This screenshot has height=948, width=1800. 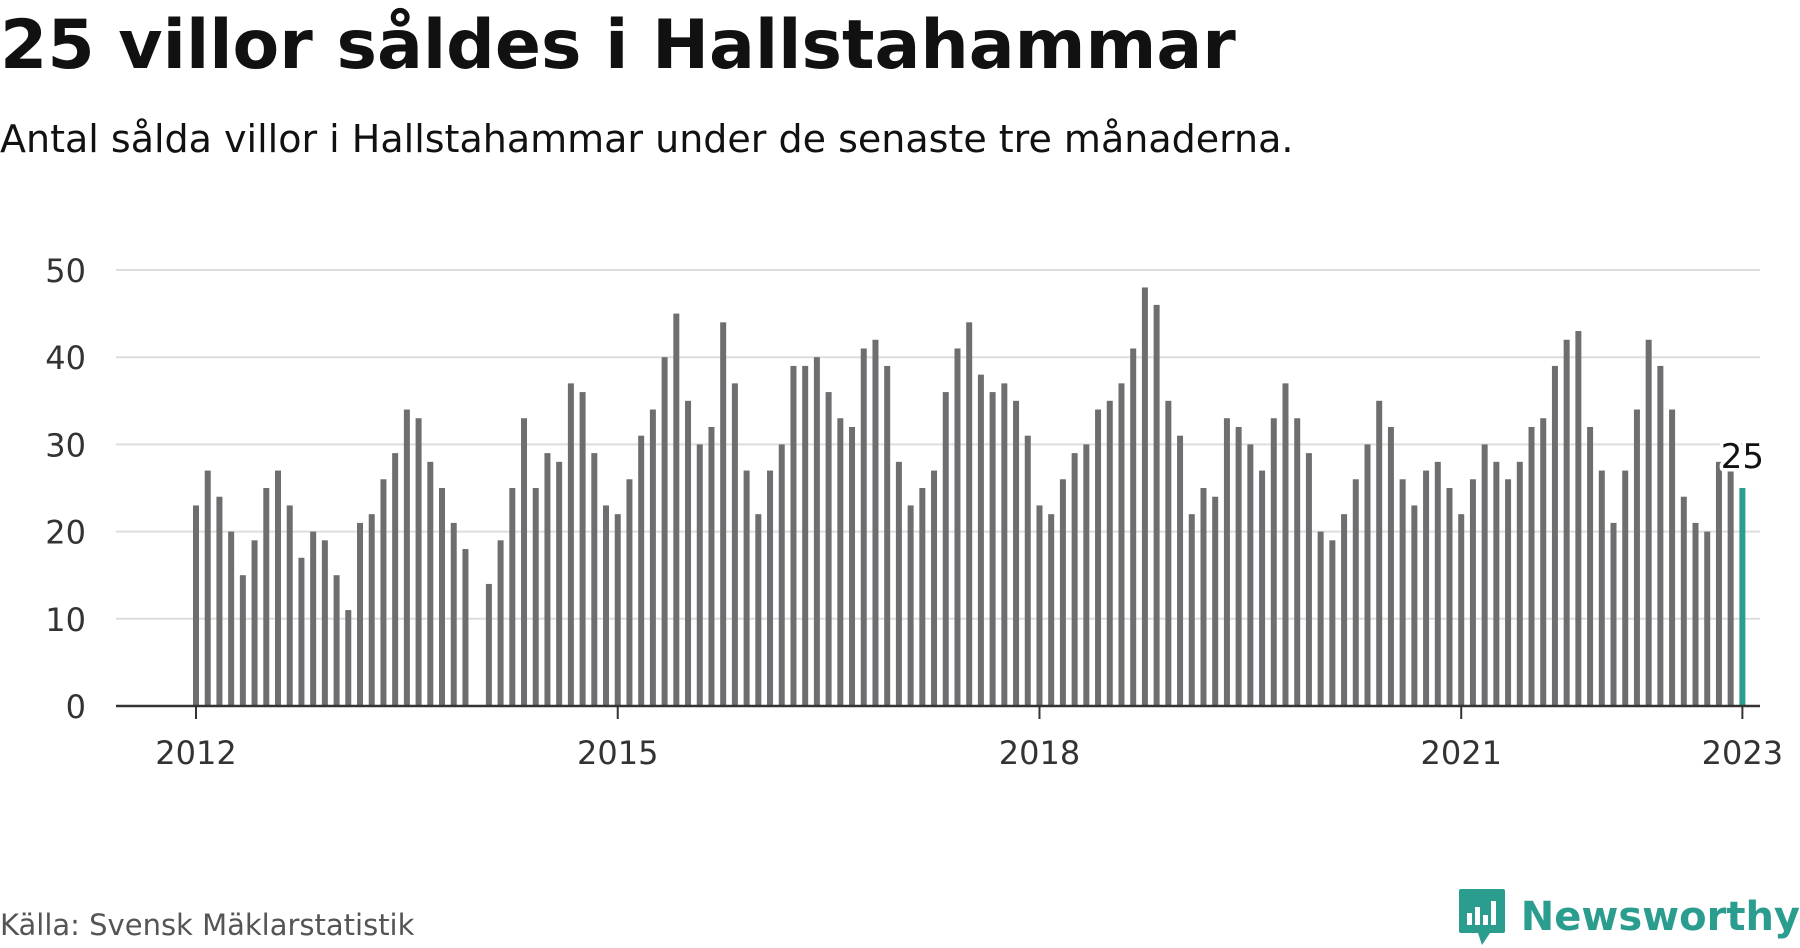 What do you see at coordinates (1461, 753) in the screenshot?
I see `x-tick-label: 2021` at bounding box center [1461, 753].